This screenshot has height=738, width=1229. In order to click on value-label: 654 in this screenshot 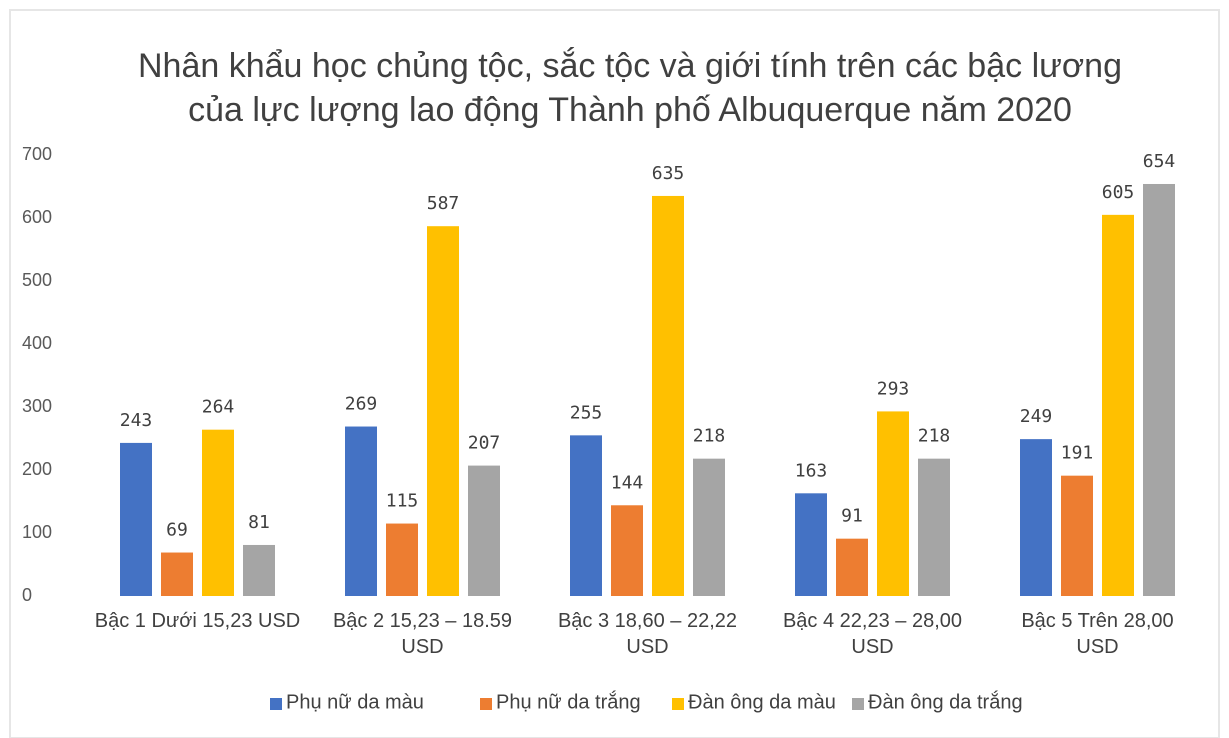, I will do `click(1159, 161)`.